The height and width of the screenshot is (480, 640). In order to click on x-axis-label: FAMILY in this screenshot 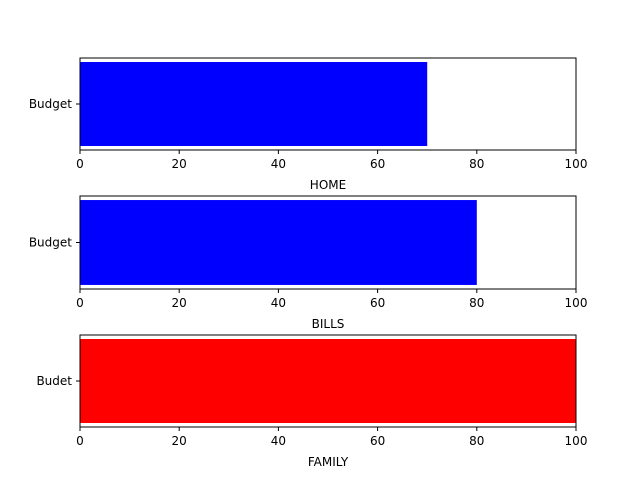, I will do `click(328, 462)`.